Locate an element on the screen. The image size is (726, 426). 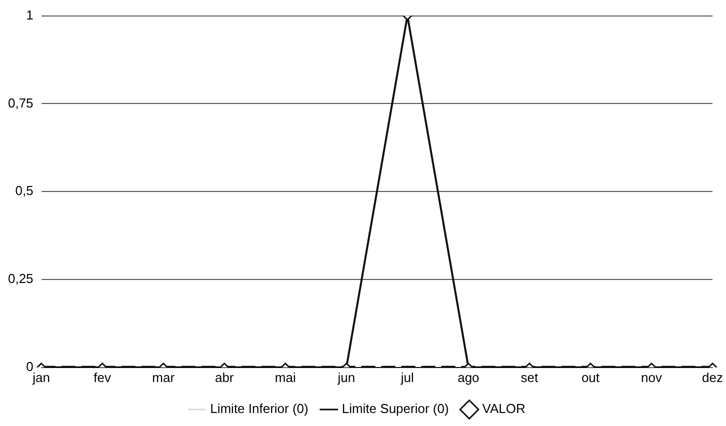
x-tick-label: jul is located at coordinates (407, 377).